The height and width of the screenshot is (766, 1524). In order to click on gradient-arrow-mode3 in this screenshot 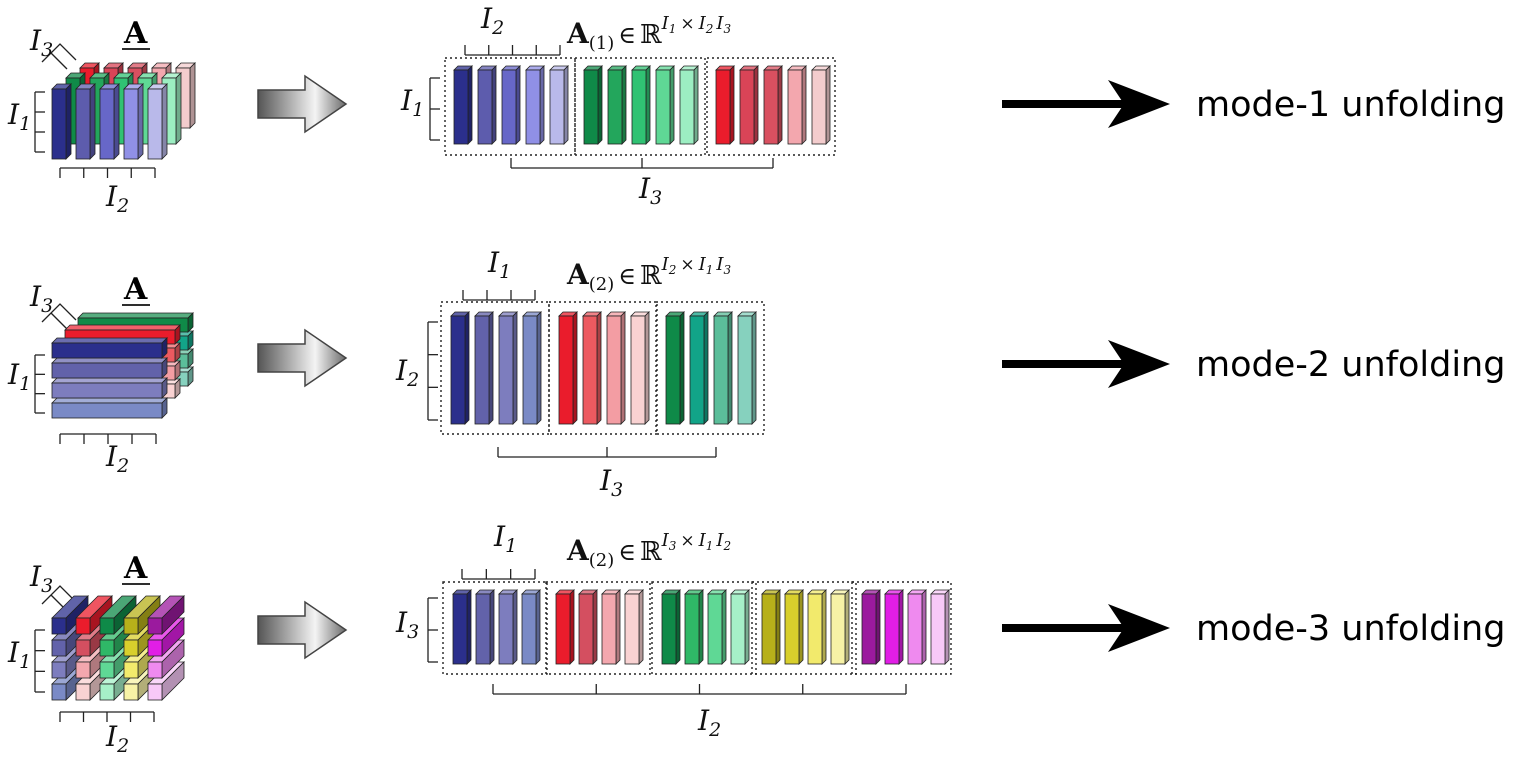, I will do `click(302, 630)`.